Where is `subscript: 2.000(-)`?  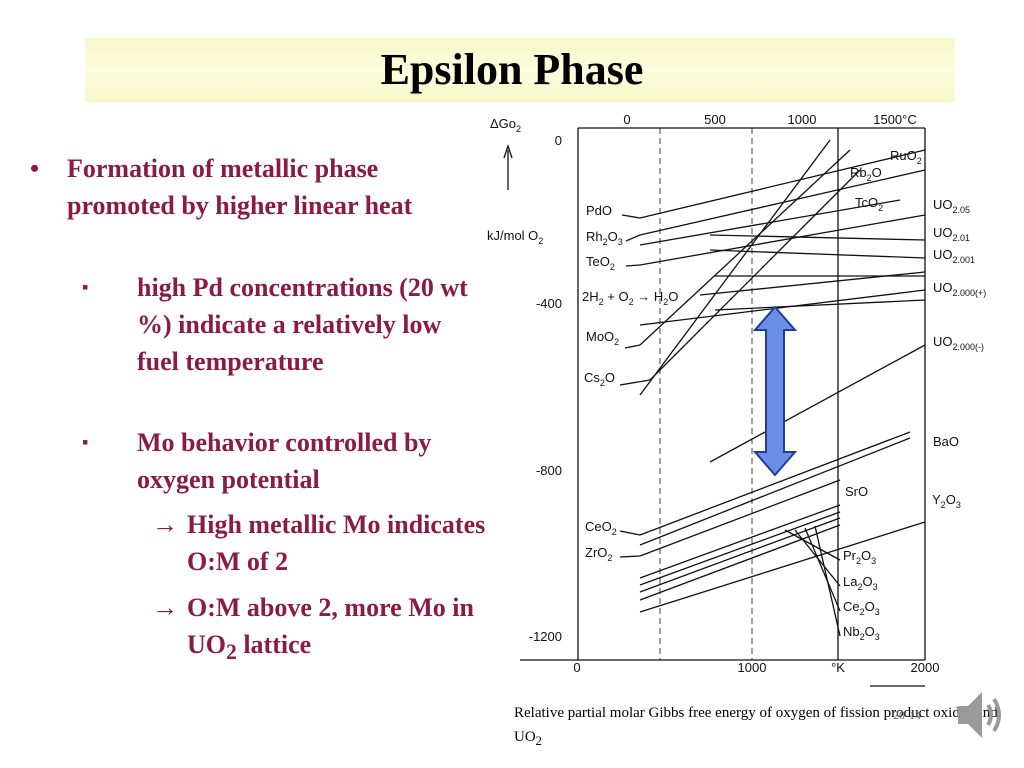 subscript: 2.000(-) is located at coordinates (969, 347).